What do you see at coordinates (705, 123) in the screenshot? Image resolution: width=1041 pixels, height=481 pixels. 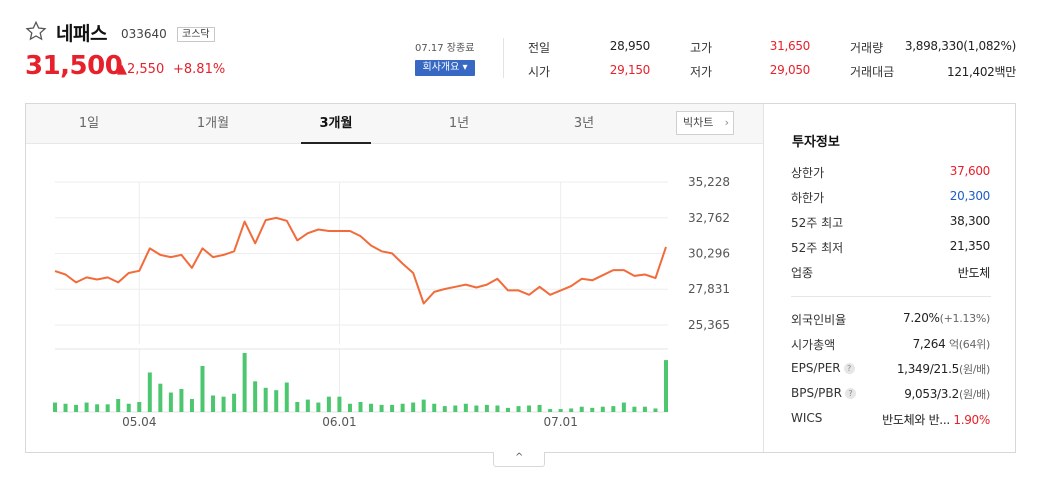 I see `big-chart-button: 빅차트 ›` at bounding box center [705, 123].